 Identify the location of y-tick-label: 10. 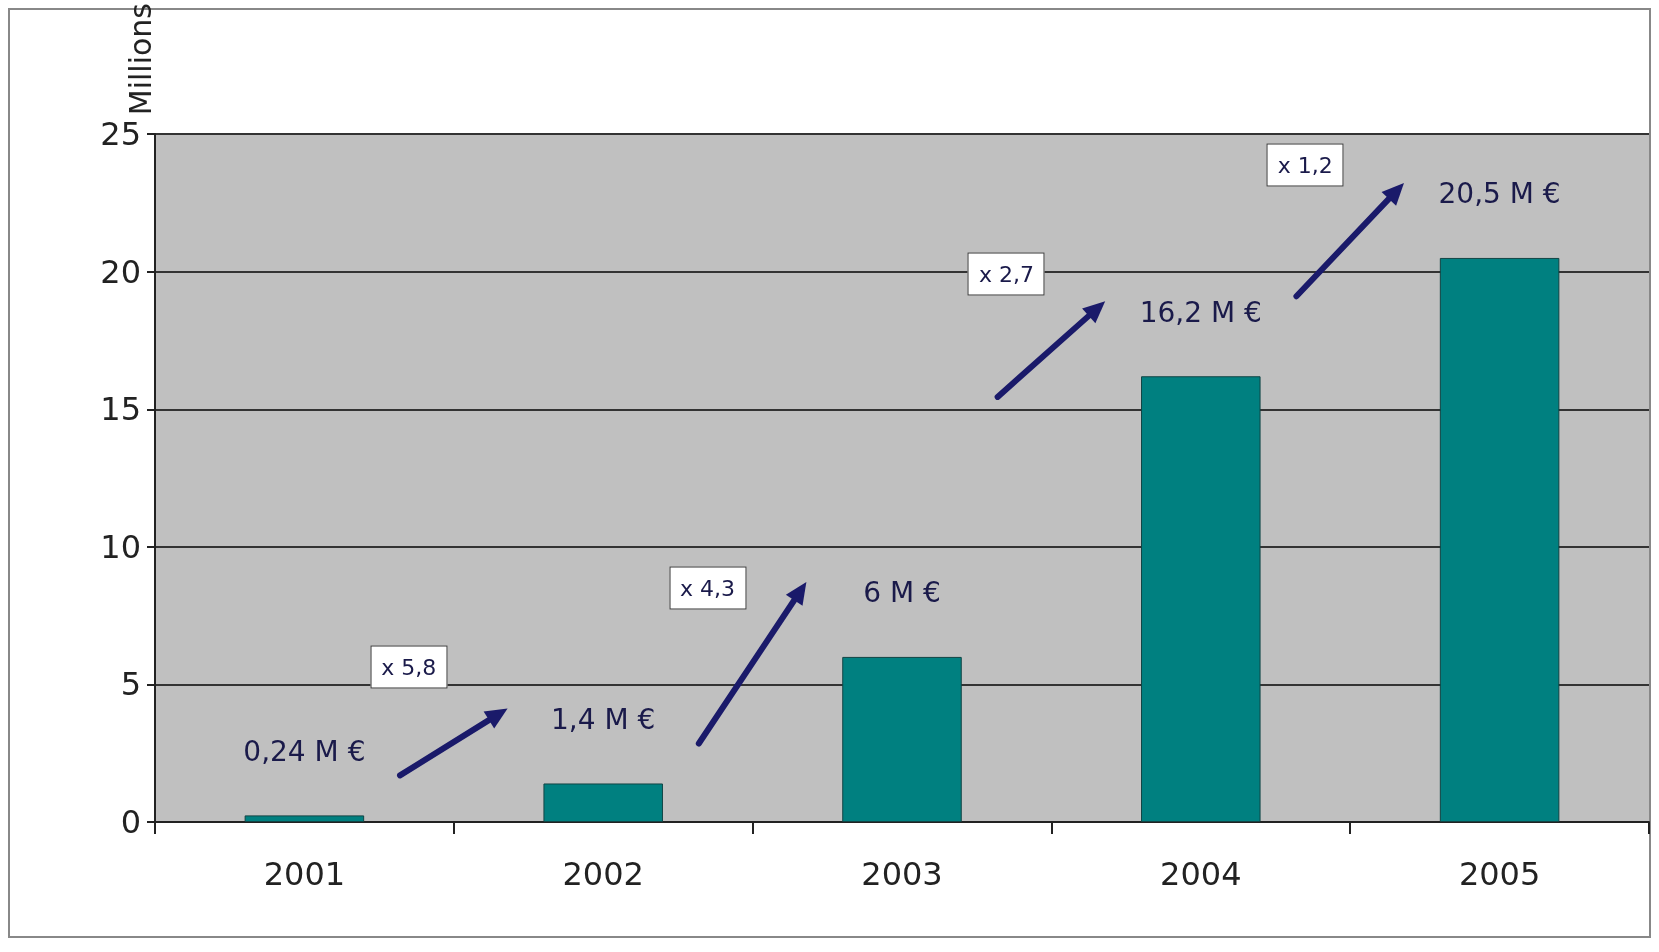
(120, 546).